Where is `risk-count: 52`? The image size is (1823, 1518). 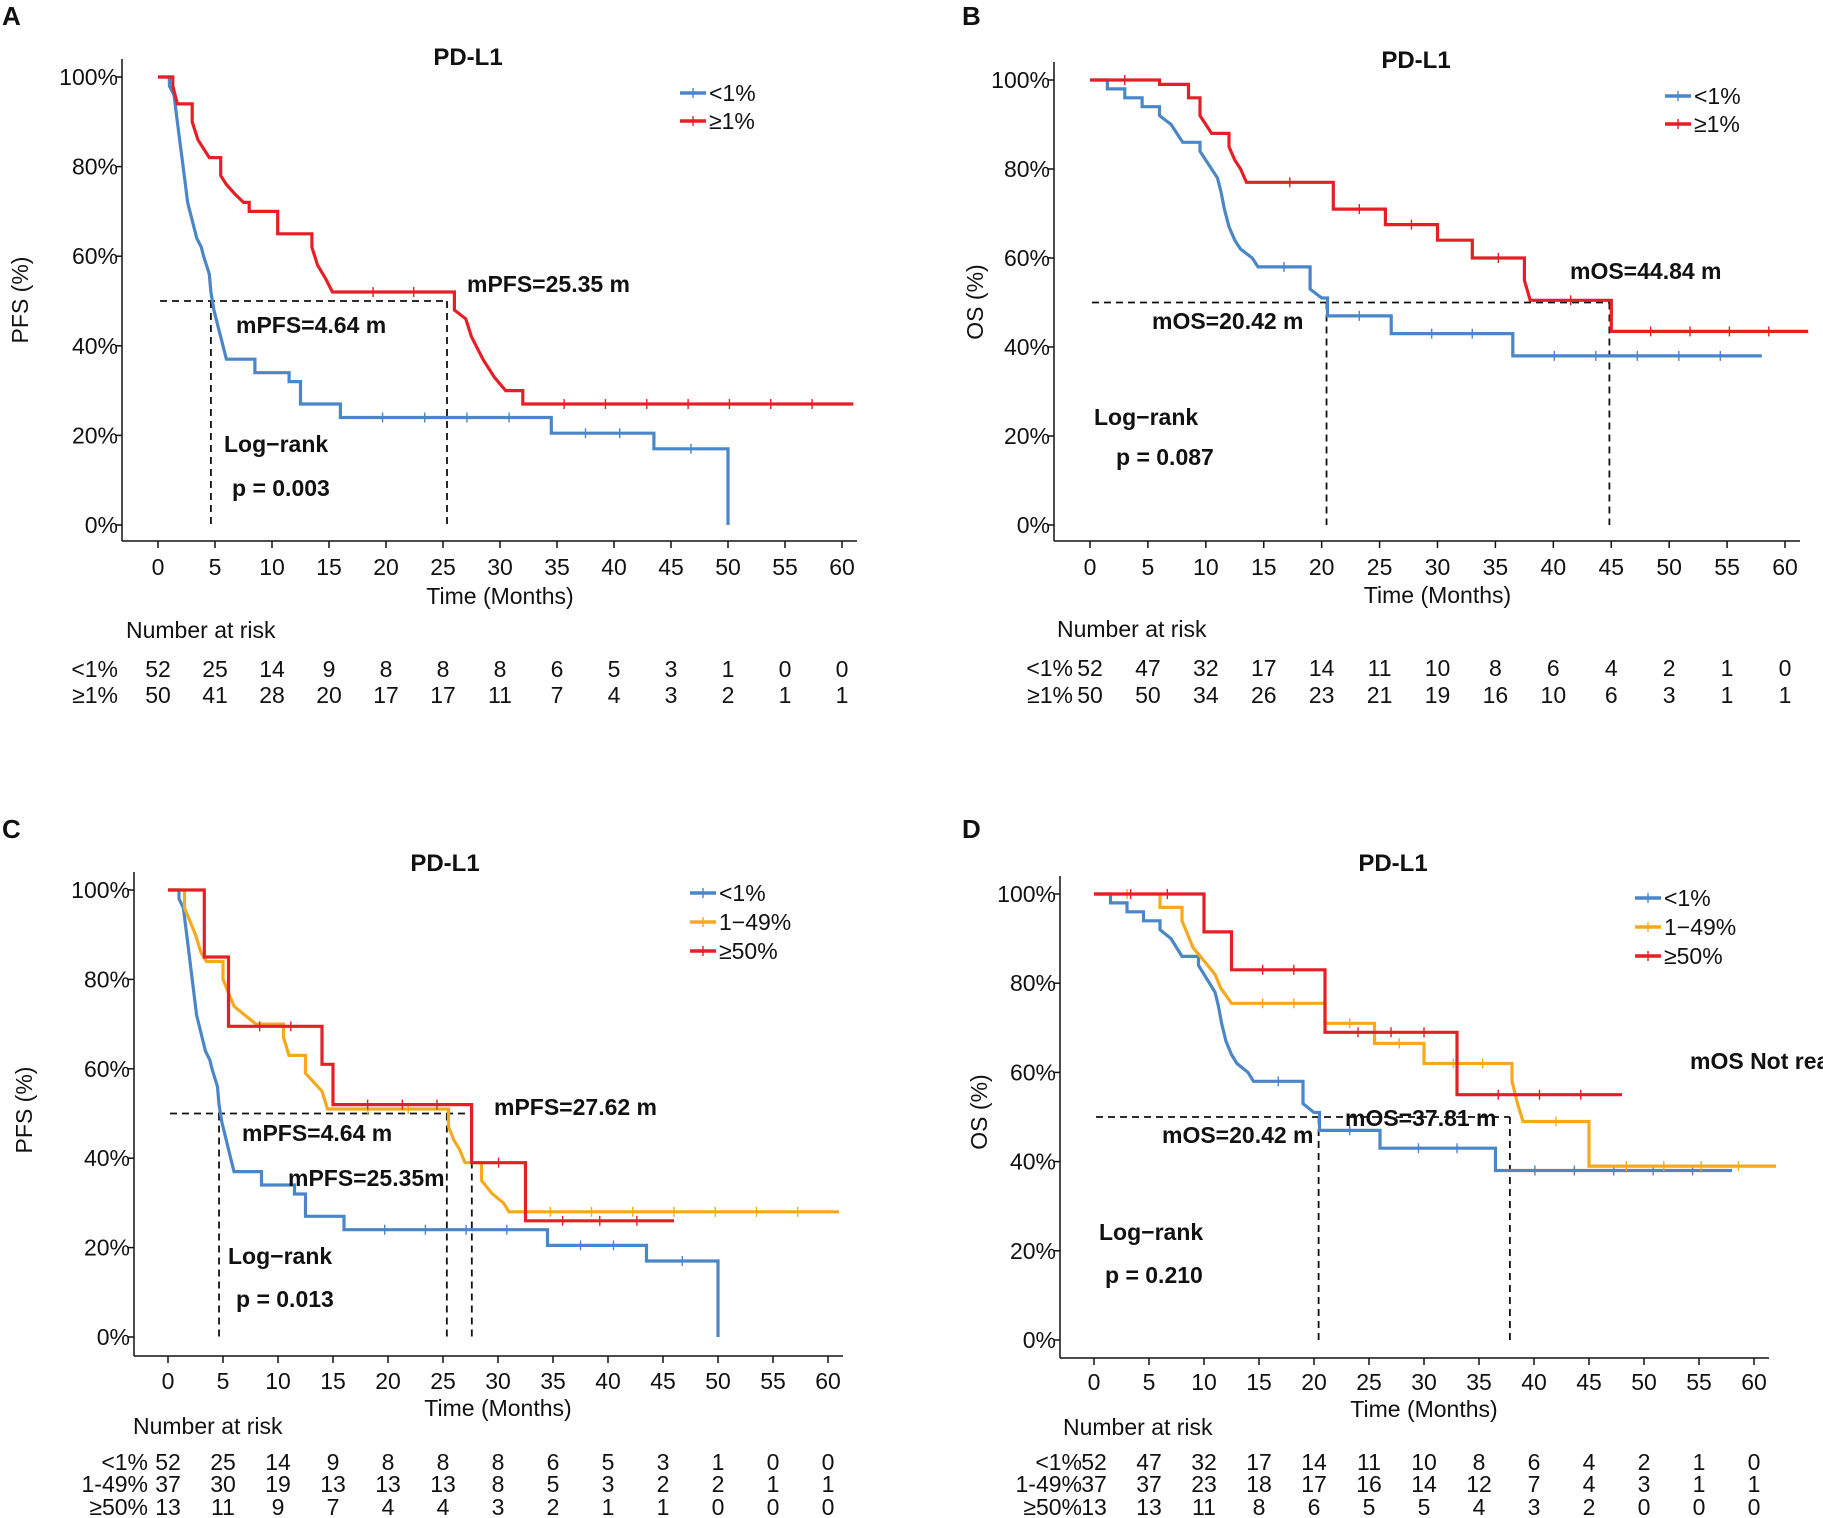
risk-count: 52 is located at coordinates (1090, 668).